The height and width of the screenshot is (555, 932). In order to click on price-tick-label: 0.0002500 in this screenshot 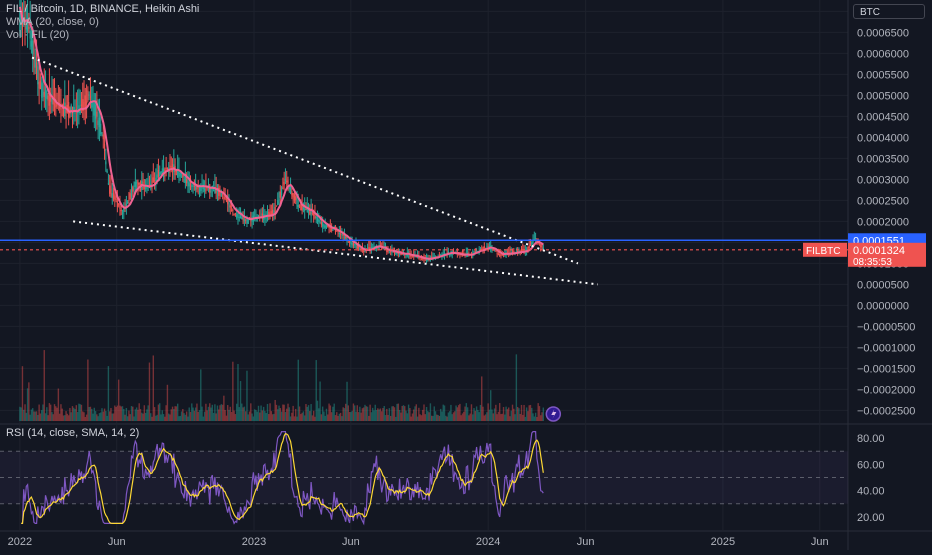, I will do `click(883, 201)`.